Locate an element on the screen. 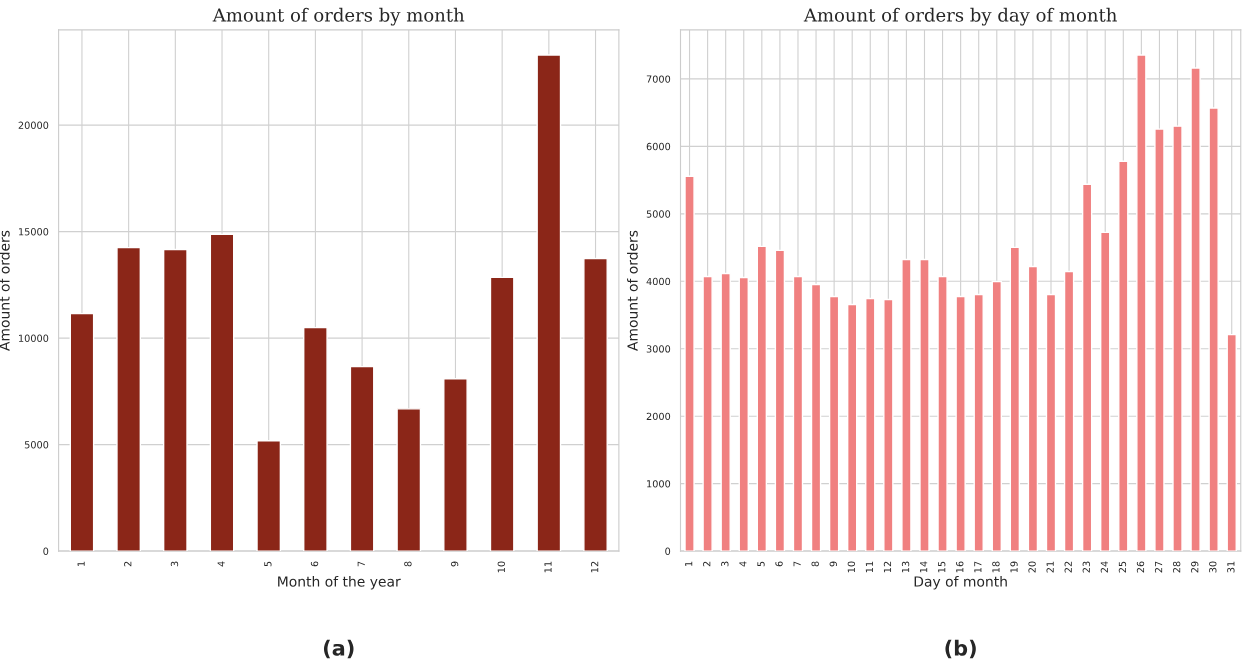 Image resolution: width=1247 pixels, height=664 pixels. x-tick-label: 26 is located at coordinates (1140, 567).